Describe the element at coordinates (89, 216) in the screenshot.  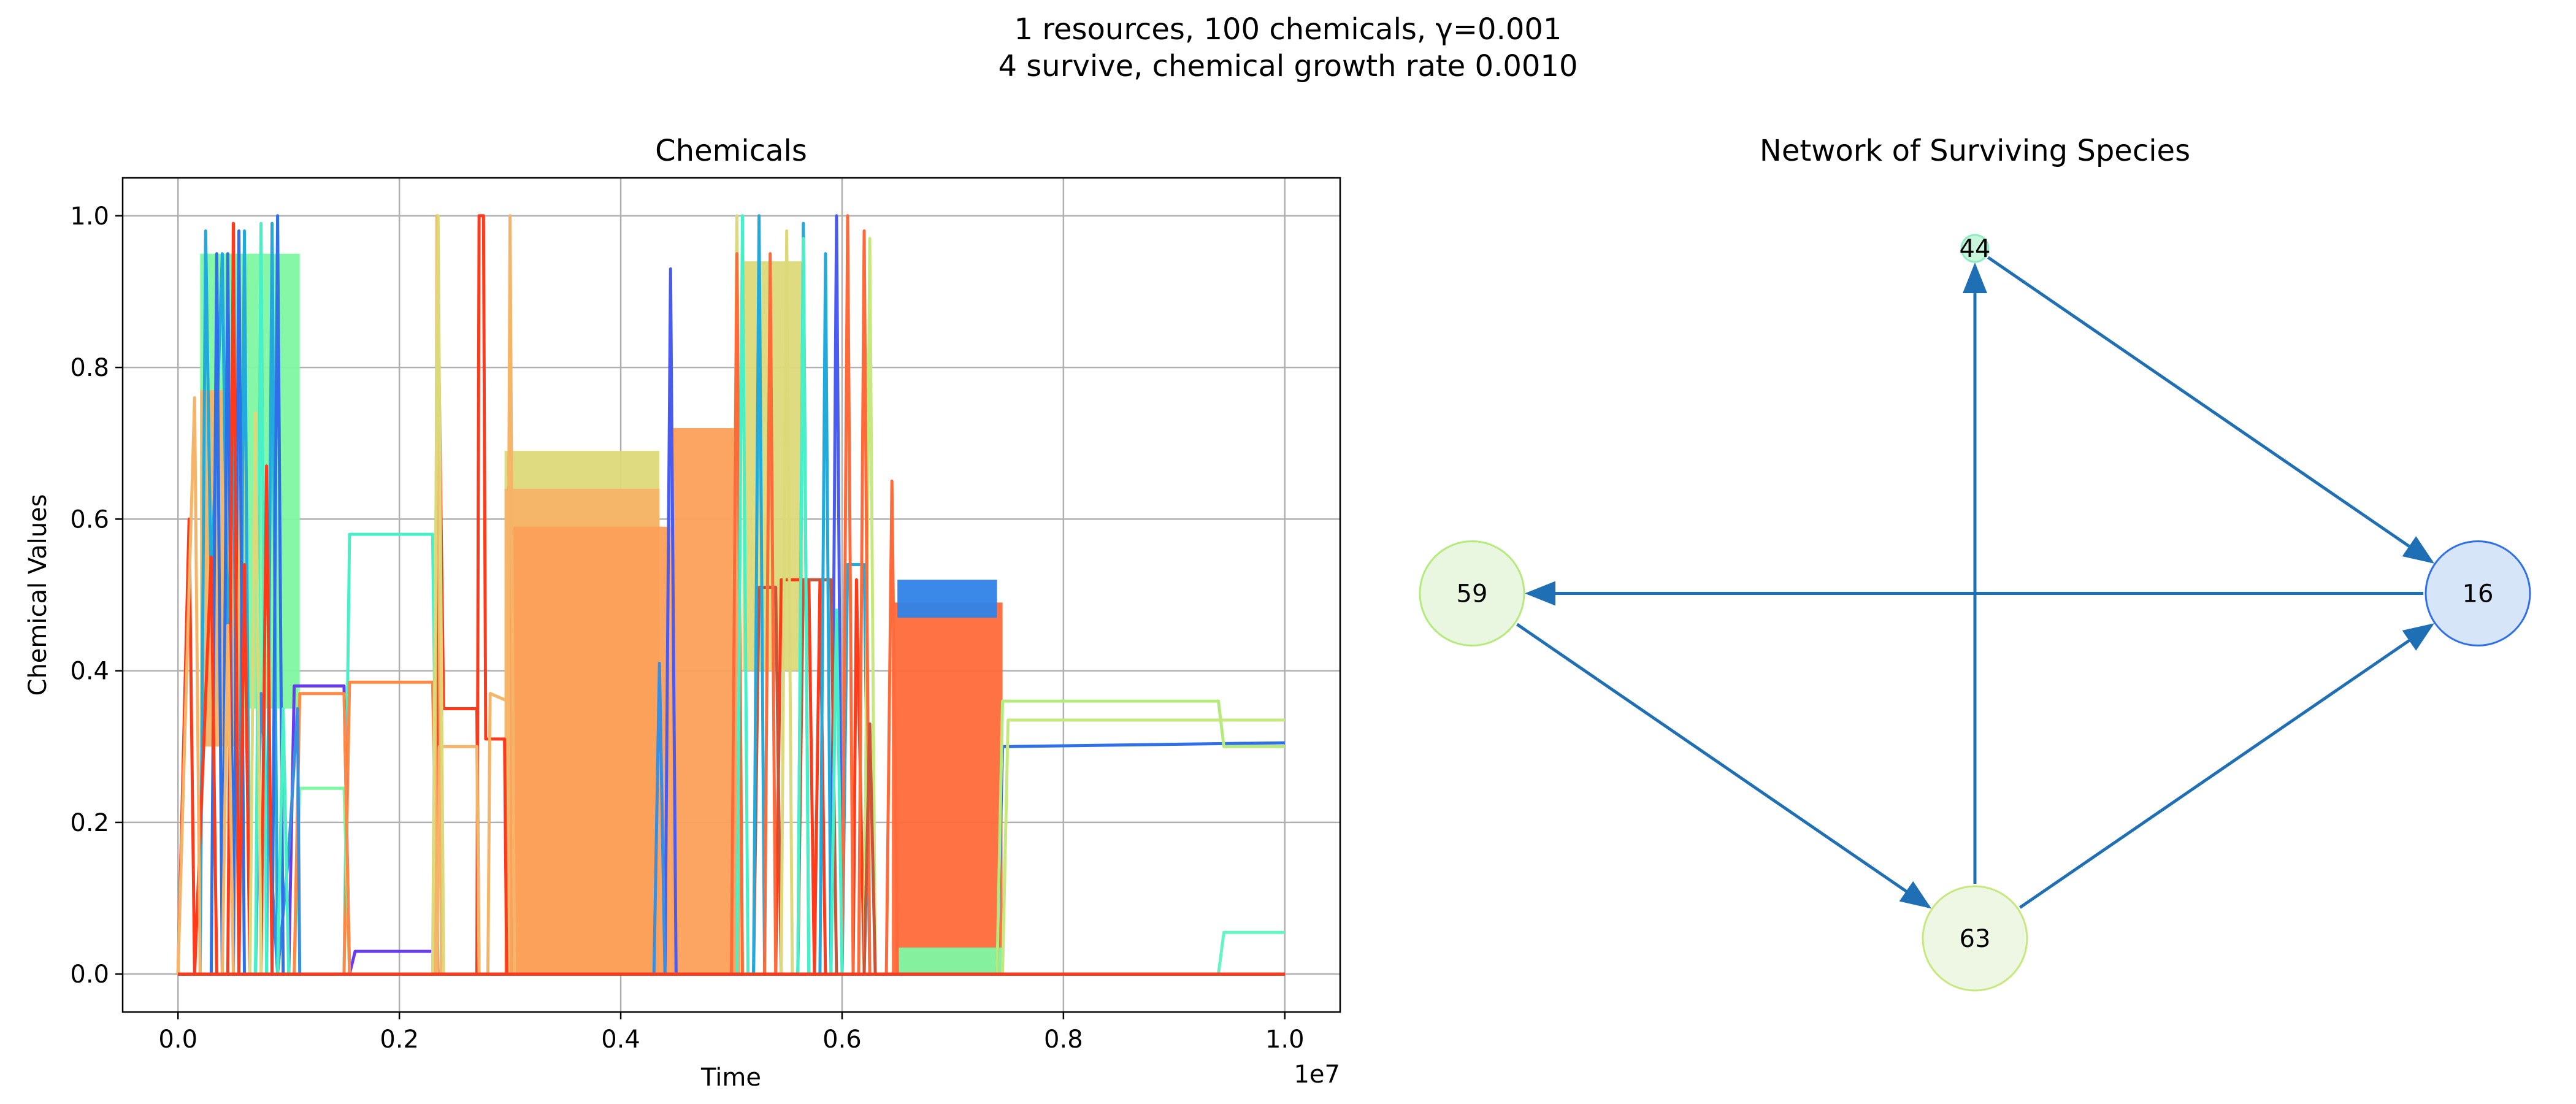
I see `y-tick-label: 1.0` at that location.